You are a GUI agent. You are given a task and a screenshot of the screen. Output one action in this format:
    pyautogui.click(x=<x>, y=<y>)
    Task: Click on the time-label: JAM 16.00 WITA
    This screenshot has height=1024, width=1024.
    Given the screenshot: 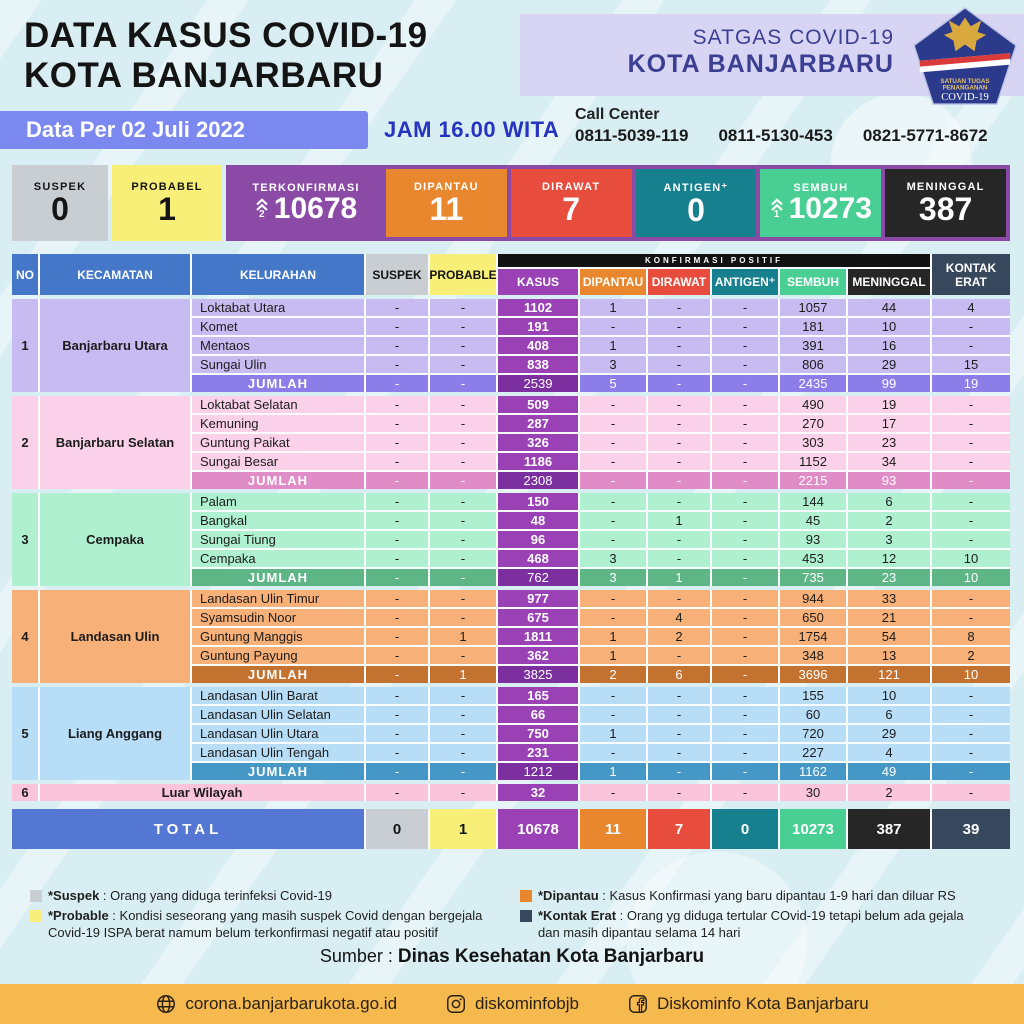 What is the action you would take?
    pyautogui.click(x=472, y=129)
    